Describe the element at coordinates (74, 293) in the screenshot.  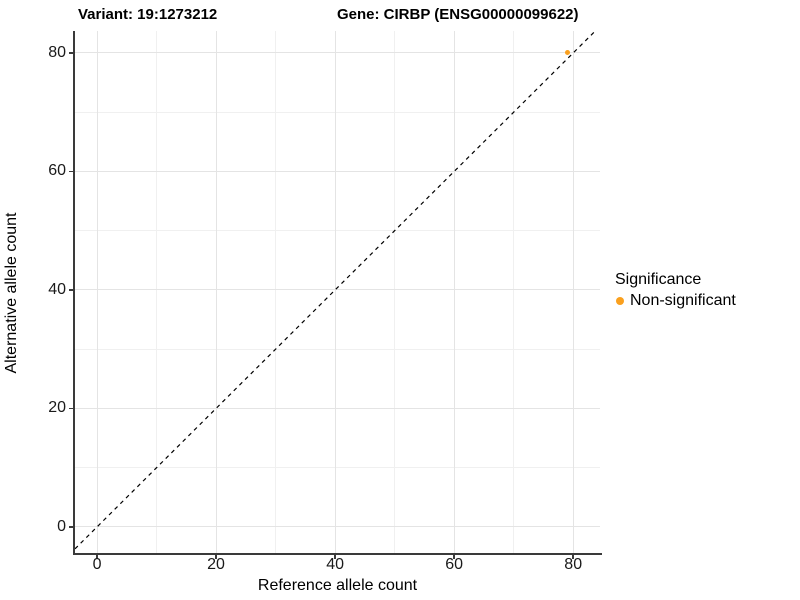
I see `y-axis-line` at that location.